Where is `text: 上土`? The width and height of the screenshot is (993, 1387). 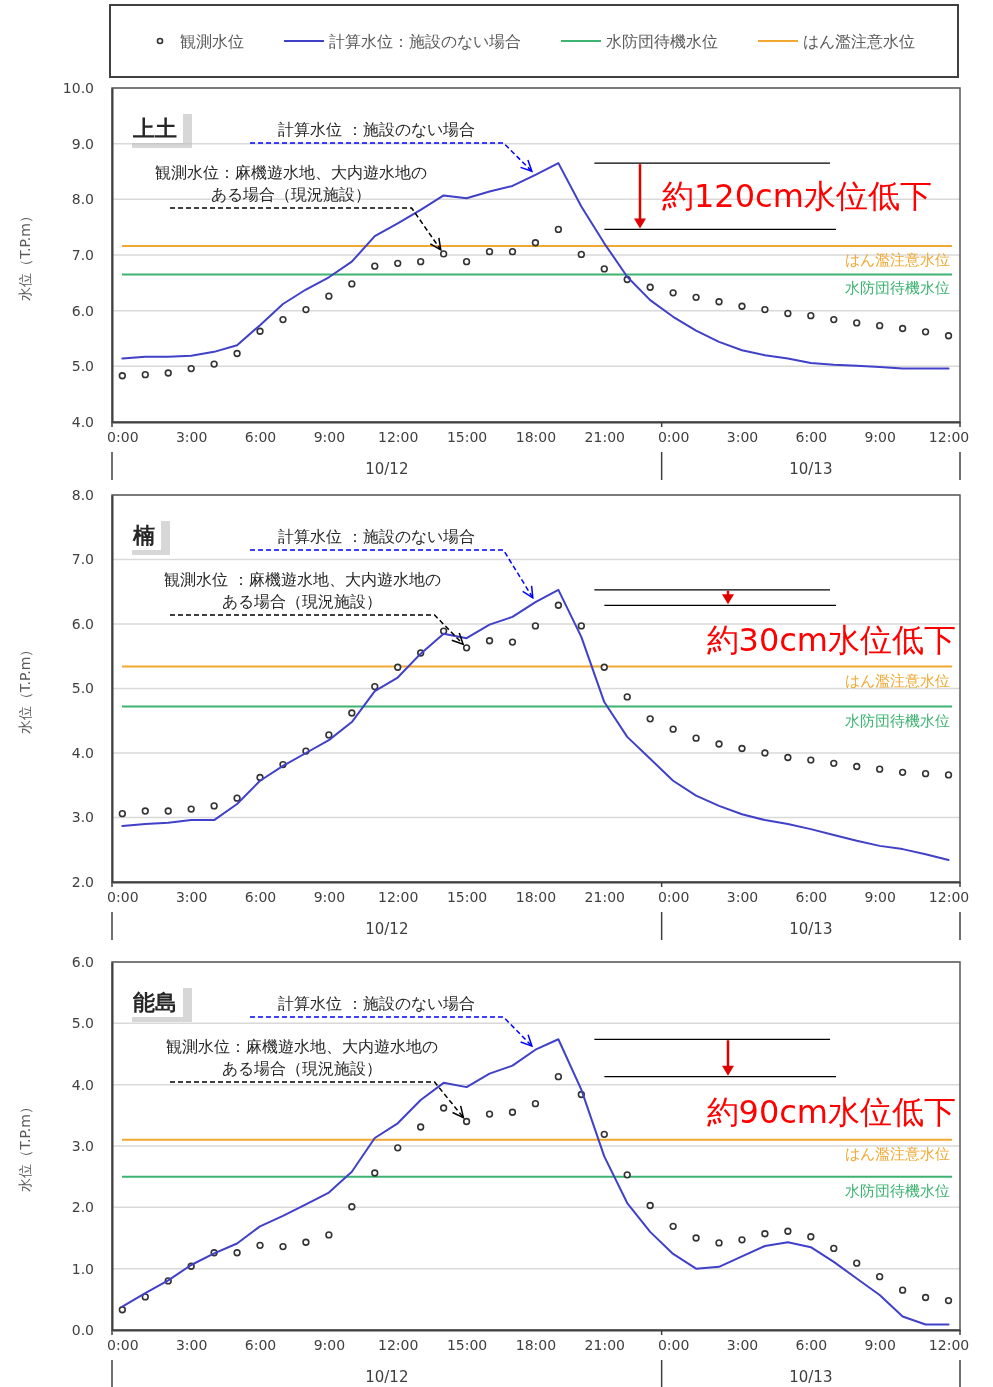
text: 上土 is located at coordinates (154, 128).